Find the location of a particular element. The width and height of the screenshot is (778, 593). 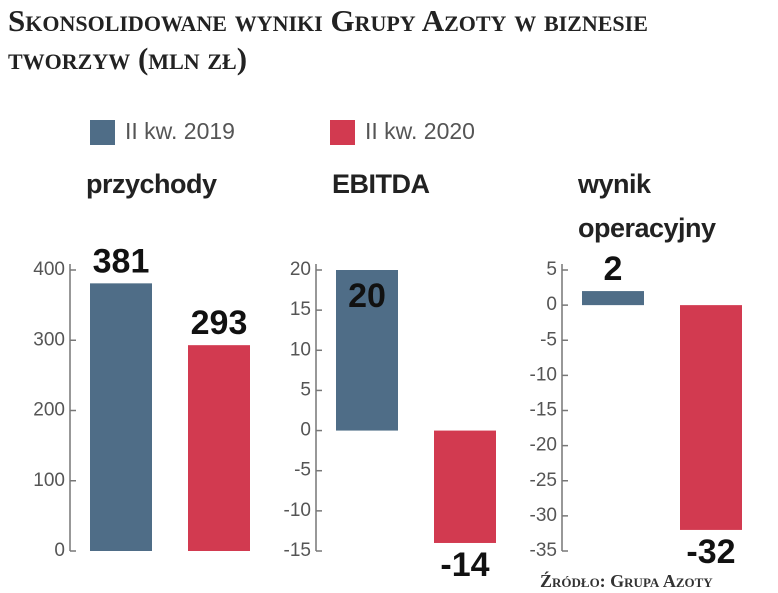

y-tick-label: 200 is located at coordinates (49, 410).